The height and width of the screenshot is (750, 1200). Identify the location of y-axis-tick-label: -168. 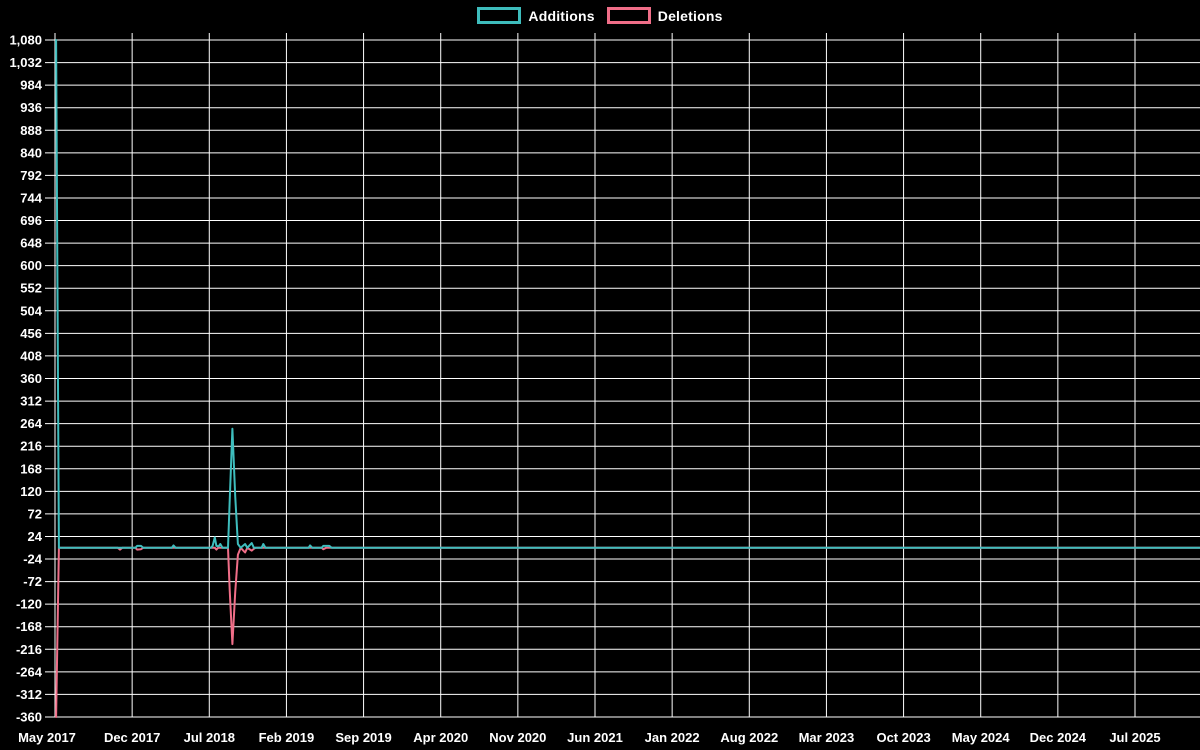
(29, 626).